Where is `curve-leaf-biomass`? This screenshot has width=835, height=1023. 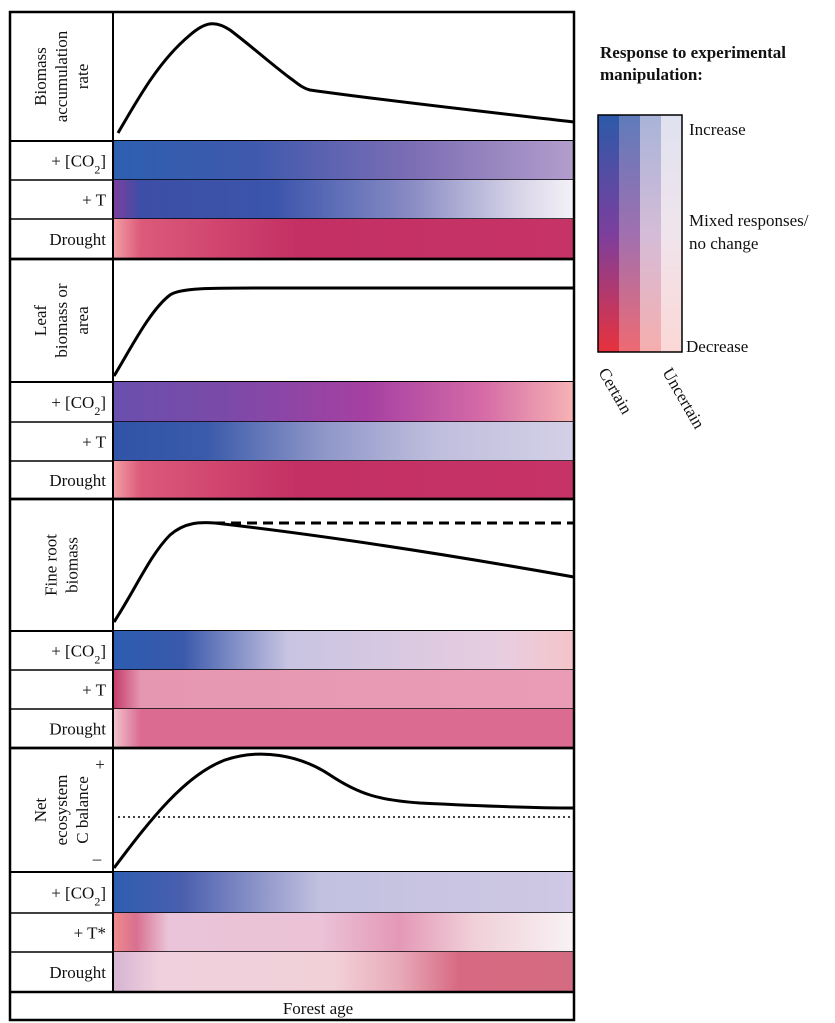 curve-leaf-biomass is located at coordinates (343, 331).